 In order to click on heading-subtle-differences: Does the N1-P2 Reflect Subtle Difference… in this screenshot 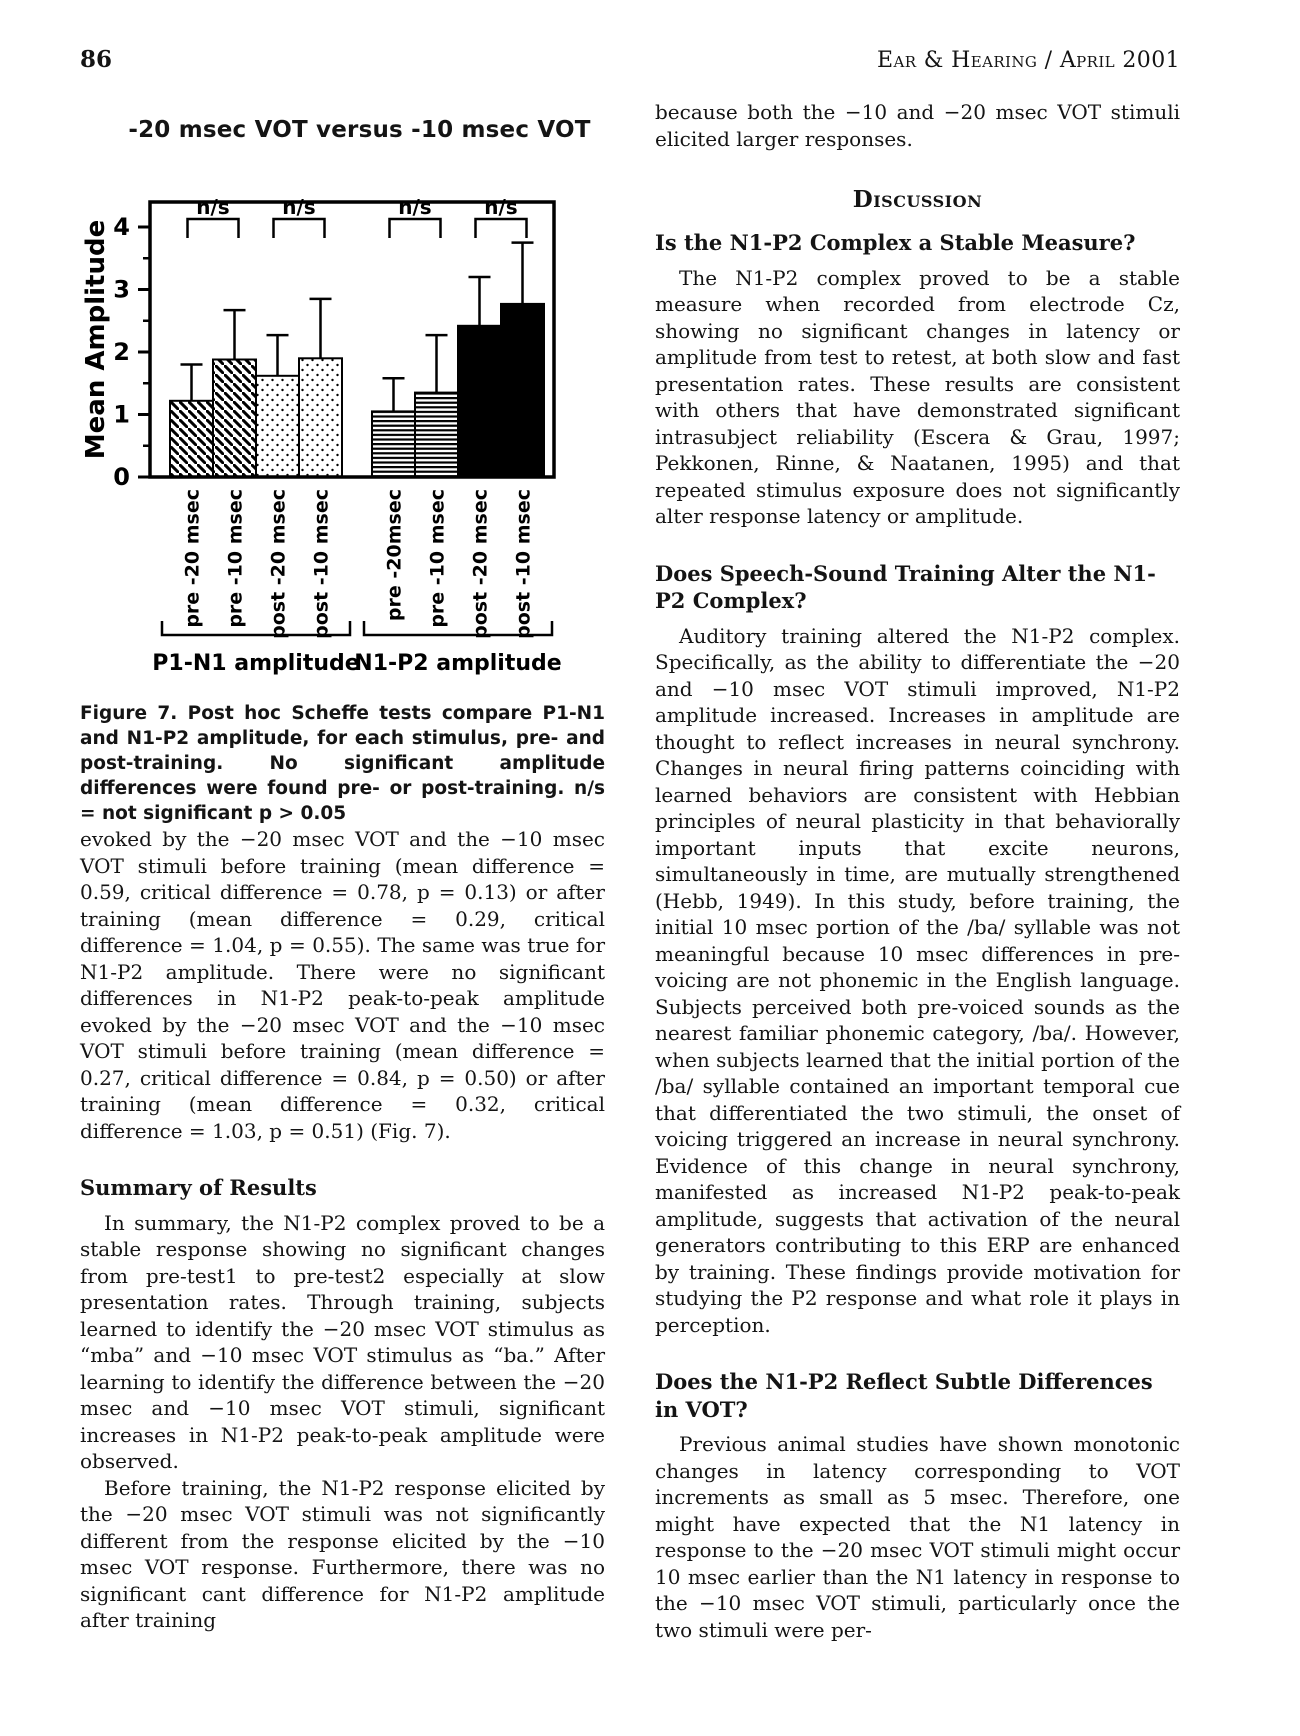, I will do `click(904, 1395)`.